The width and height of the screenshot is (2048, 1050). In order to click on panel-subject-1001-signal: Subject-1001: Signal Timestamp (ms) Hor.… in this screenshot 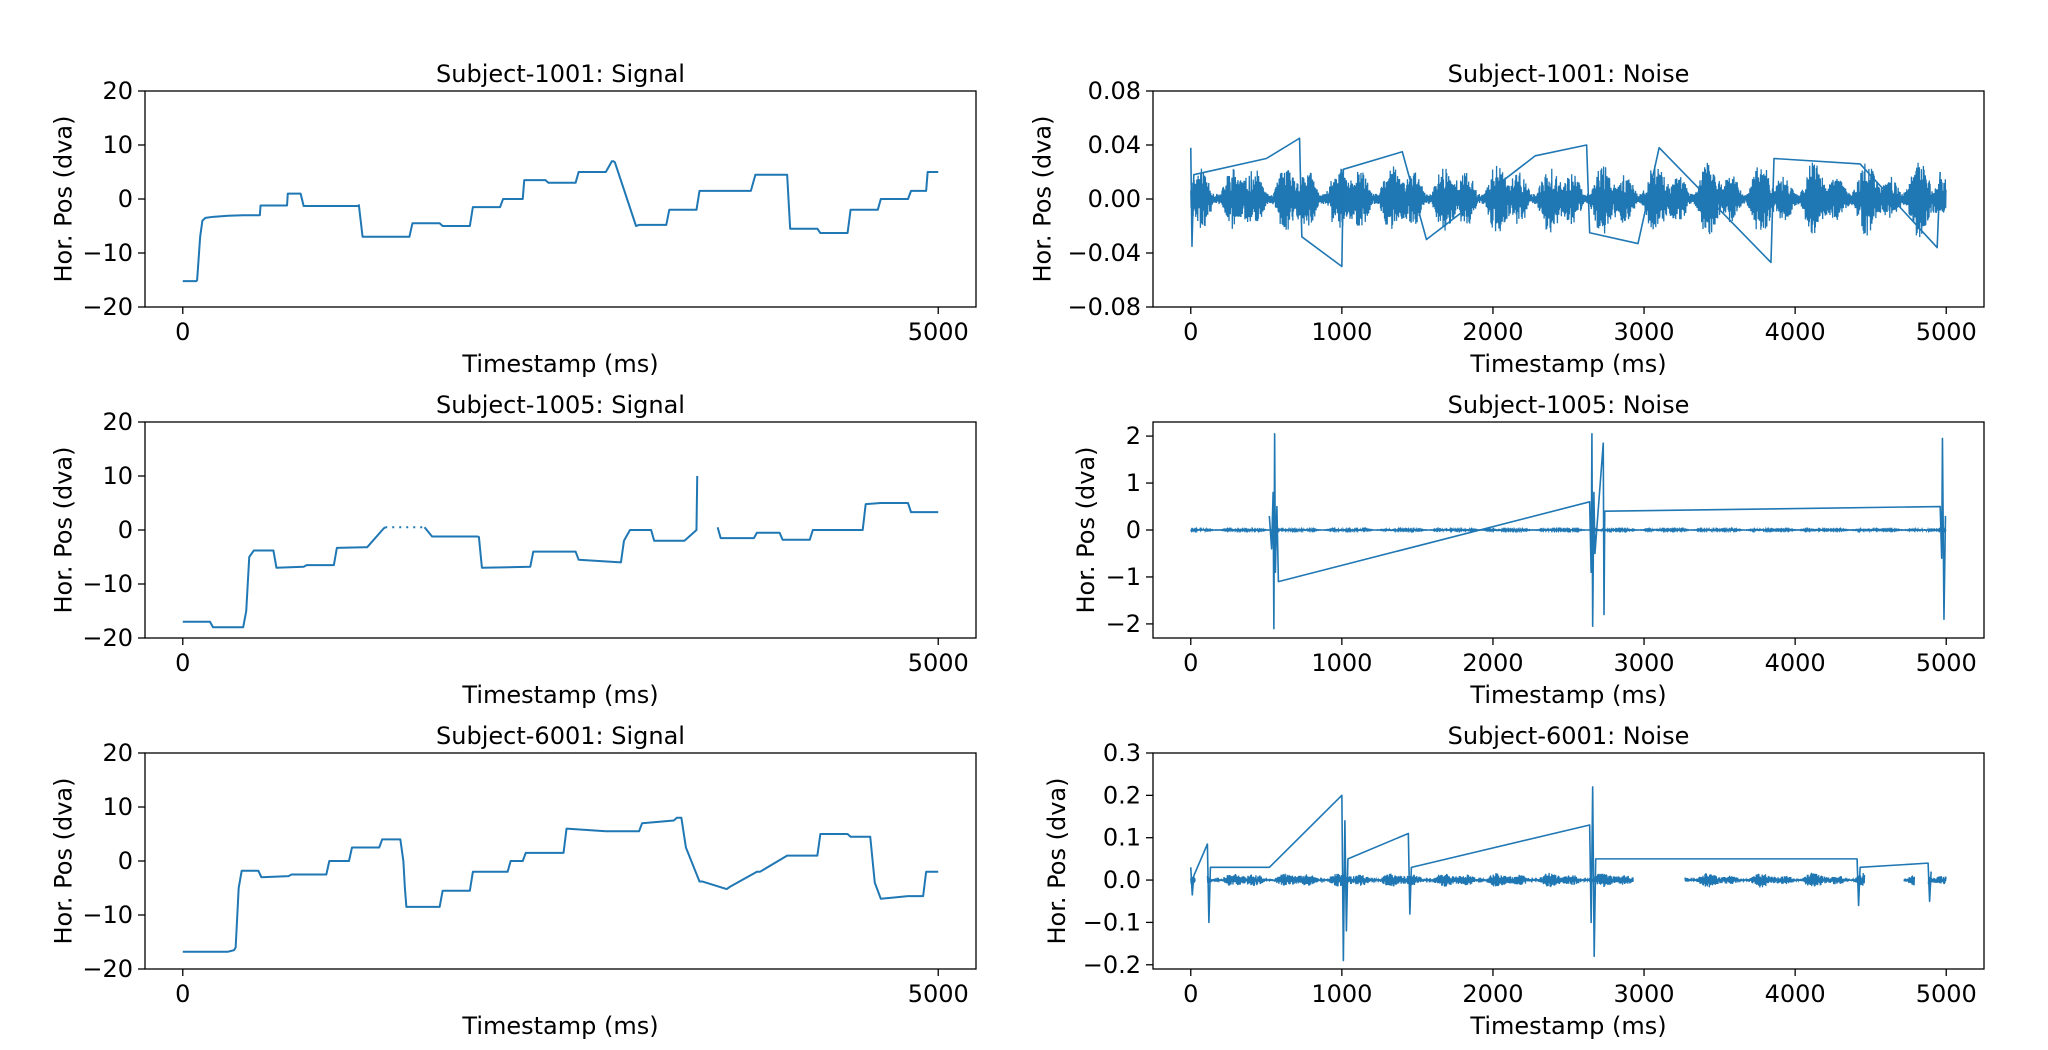, I will do `click(513, 219)`.